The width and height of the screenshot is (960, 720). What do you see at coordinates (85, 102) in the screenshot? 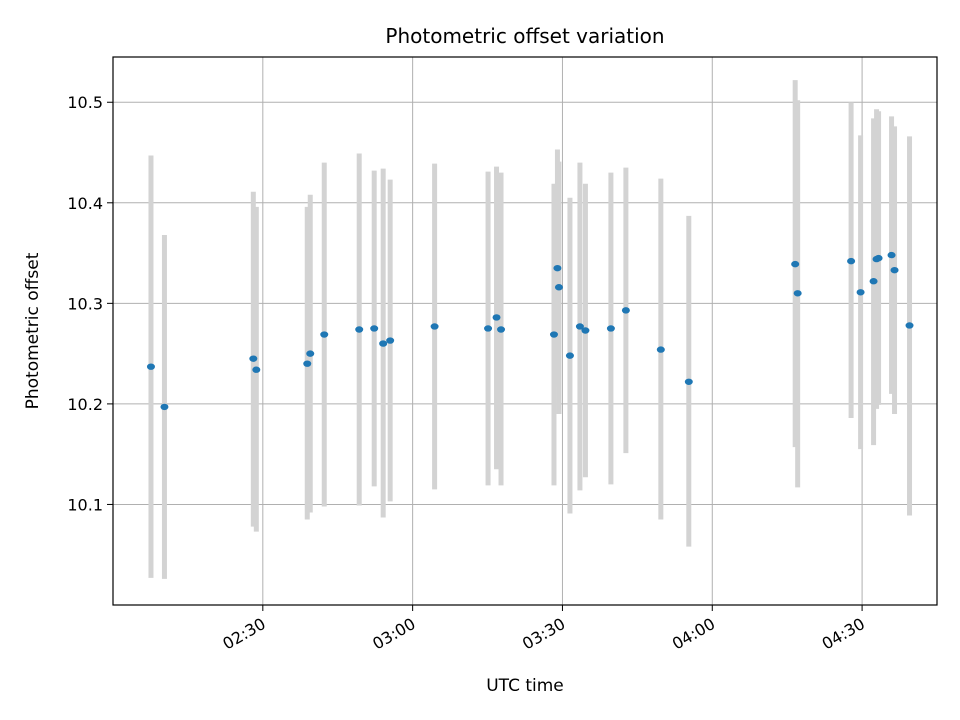
I see `y-tick-label: 10.5` at bounding box center [85, 102].